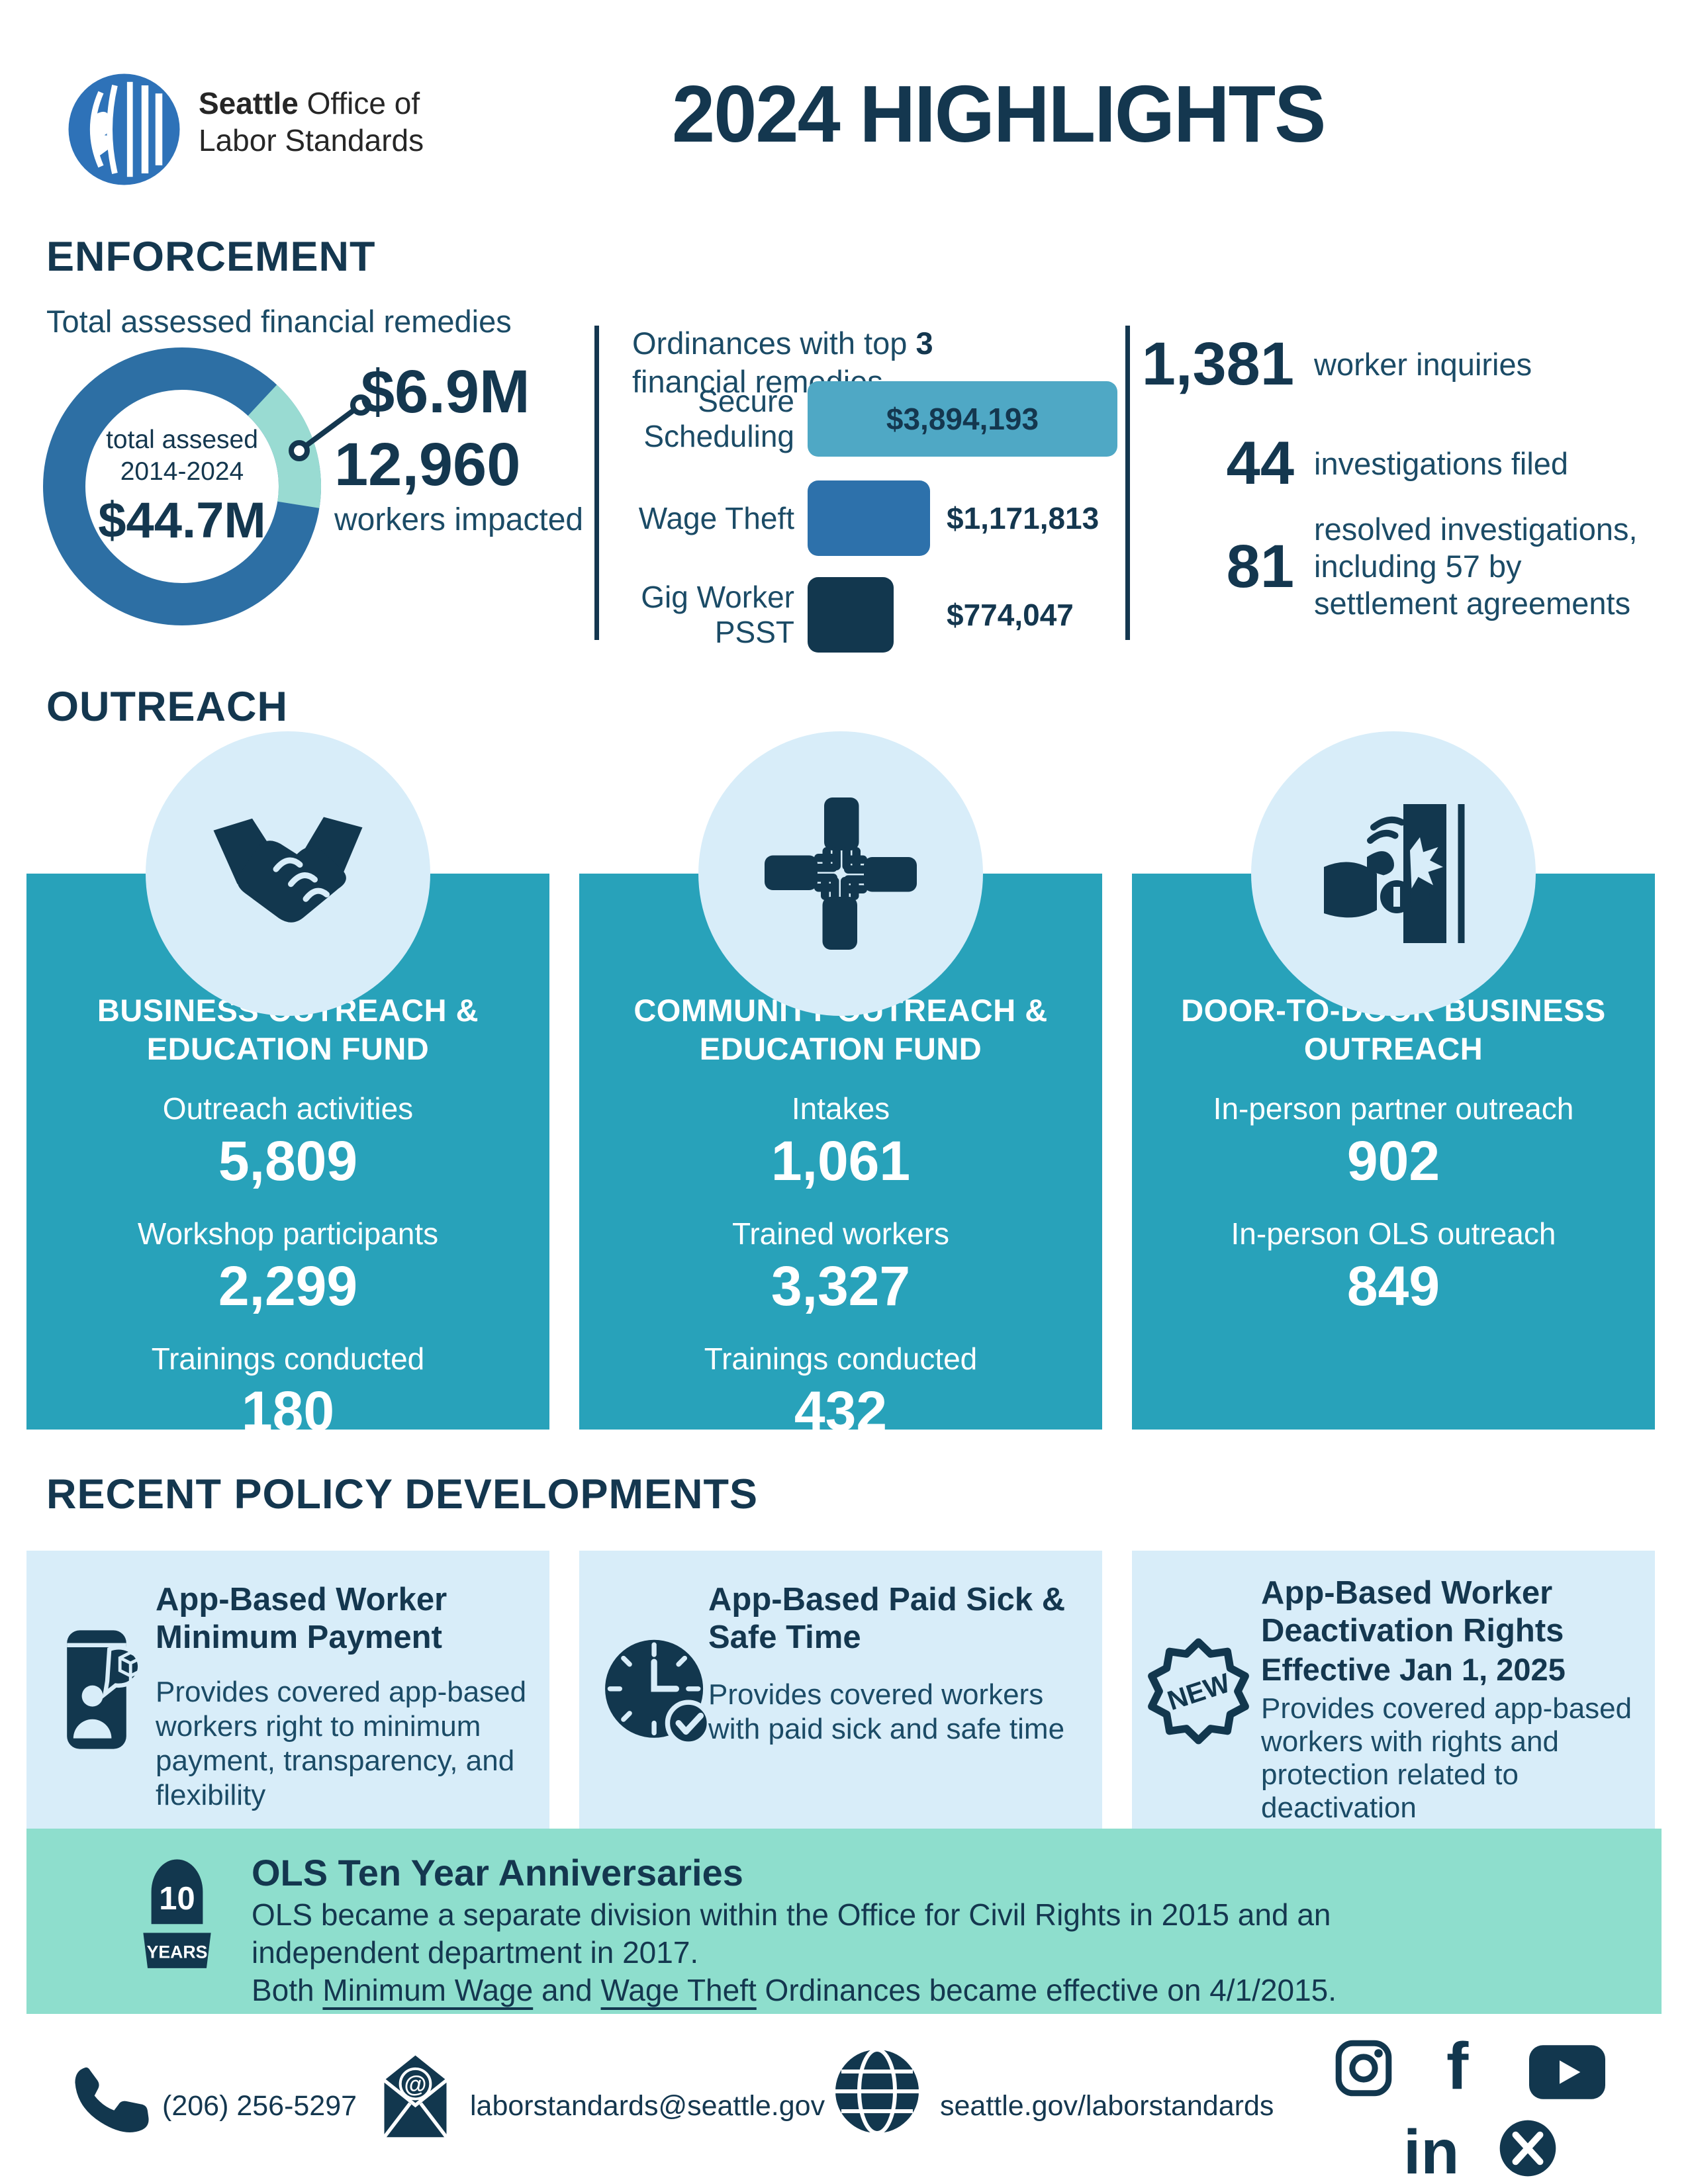 The image size is (1688, 2184). Describe the element at coordinates (877, 2091) in the screenshot. I see `globe-icon` at that location.